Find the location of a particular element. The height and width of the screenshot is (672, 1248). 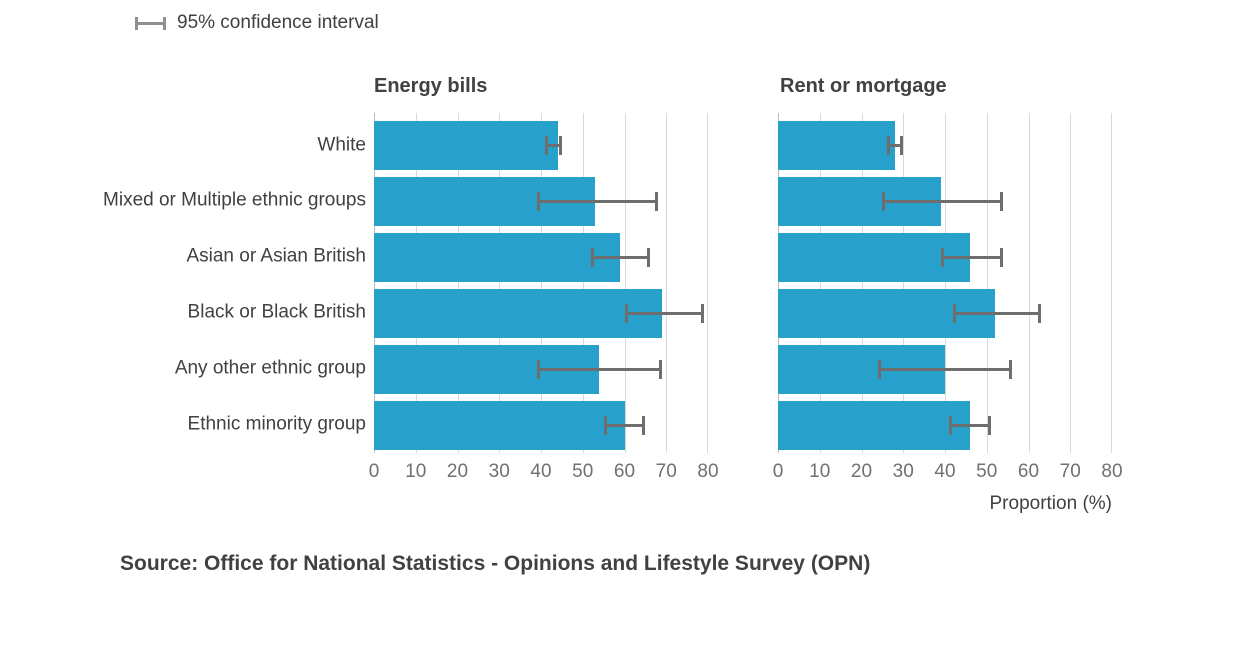

x-axis-ticks-energy-bills: 0 10 20 30 40 50 60 70 80 is located at coordinates (544, 473).